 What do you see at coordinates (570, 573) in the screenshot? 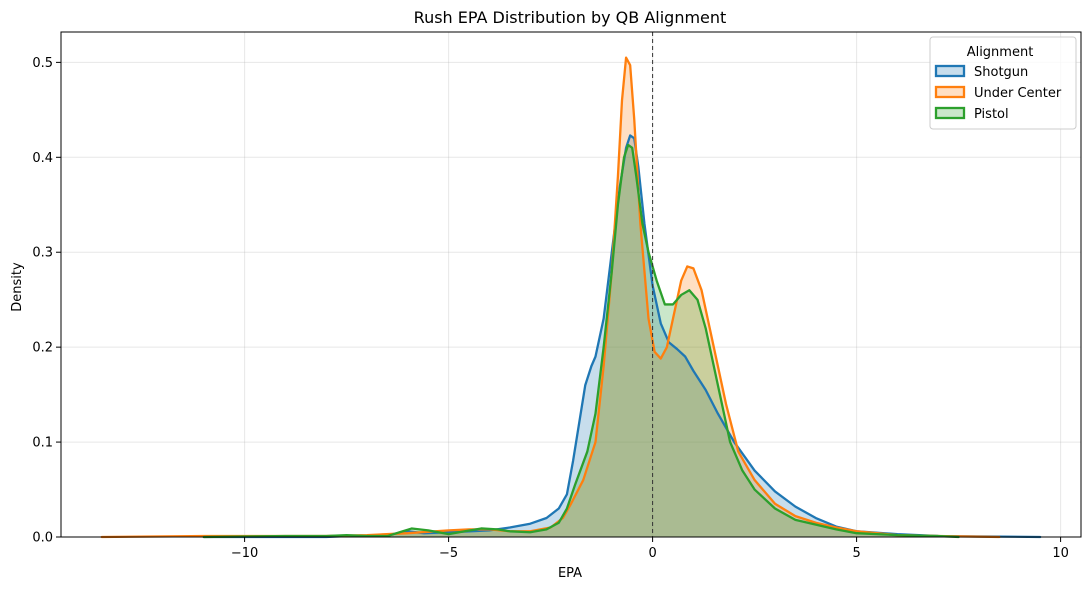
I see `x-axis-label: EPA` at bounding box center [570, 573].